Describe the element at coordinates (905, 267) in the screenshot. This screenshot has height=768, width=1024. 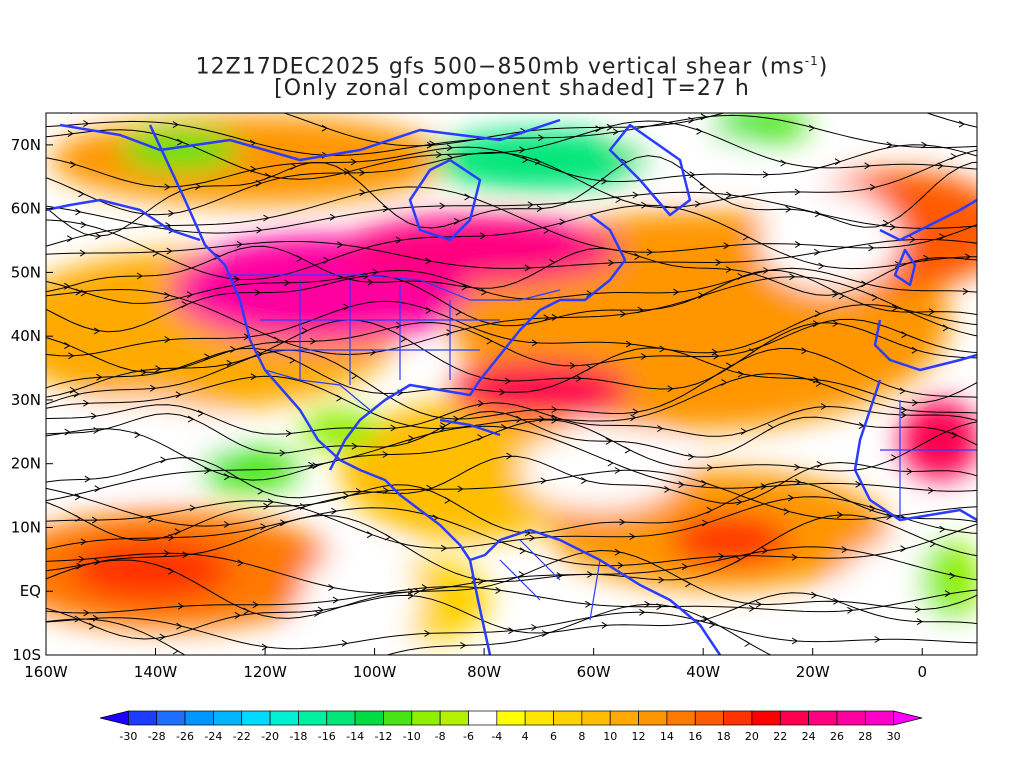
I see `coast-uk` at that location.